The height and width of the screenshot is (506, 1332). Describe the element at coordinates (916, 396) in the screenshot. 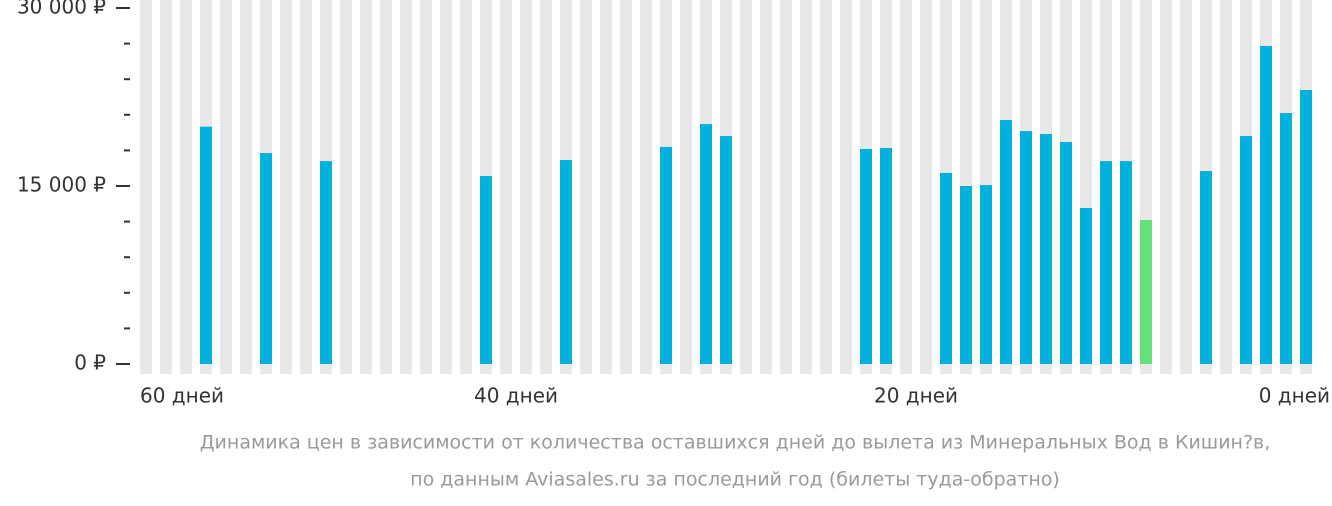

I see `x-tick-label: 20 дней` at that location.